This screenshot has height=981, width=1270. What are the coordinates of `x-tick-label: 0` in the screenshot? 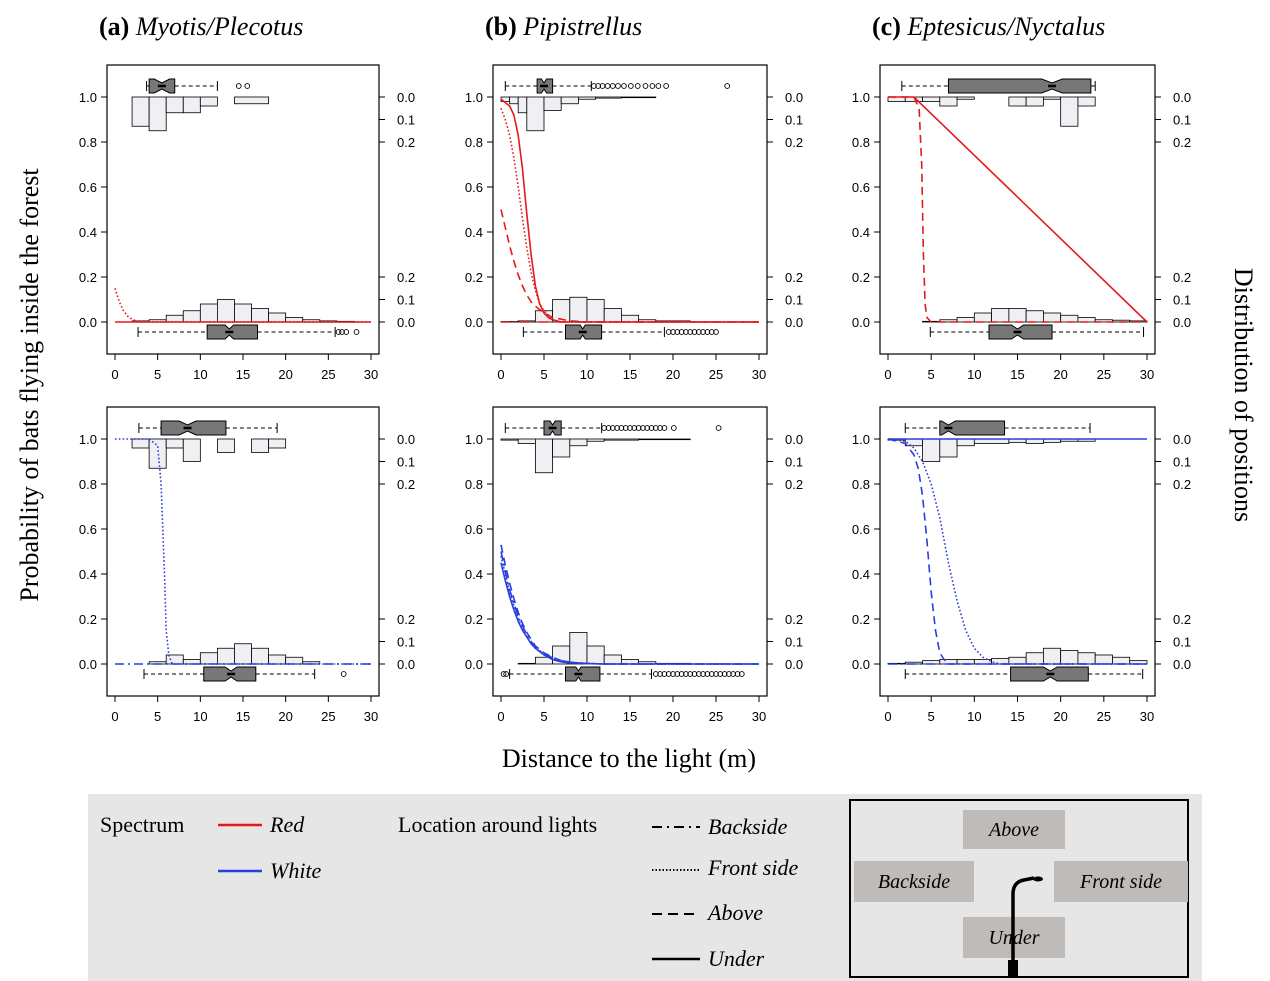 It's located at (500, 716).